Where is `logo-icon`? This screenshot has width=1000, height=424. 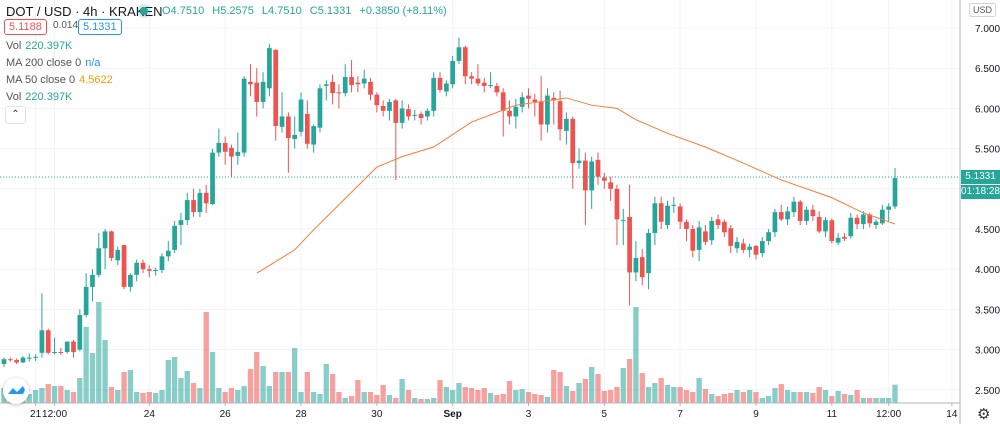 logo-icon is located at coordinates (16, 390).